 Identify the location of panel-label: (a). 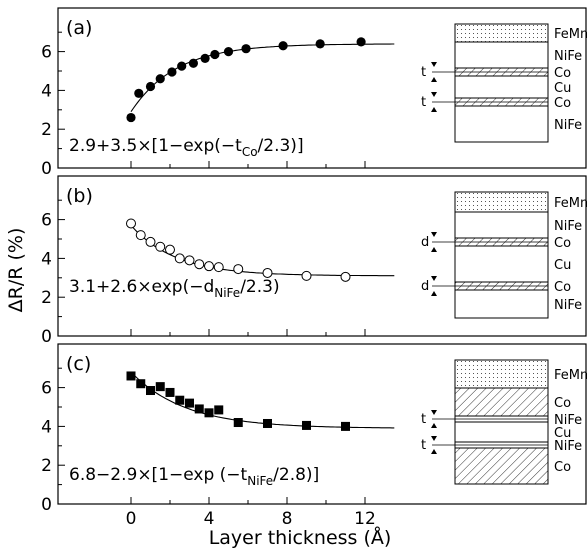
(79, 28).